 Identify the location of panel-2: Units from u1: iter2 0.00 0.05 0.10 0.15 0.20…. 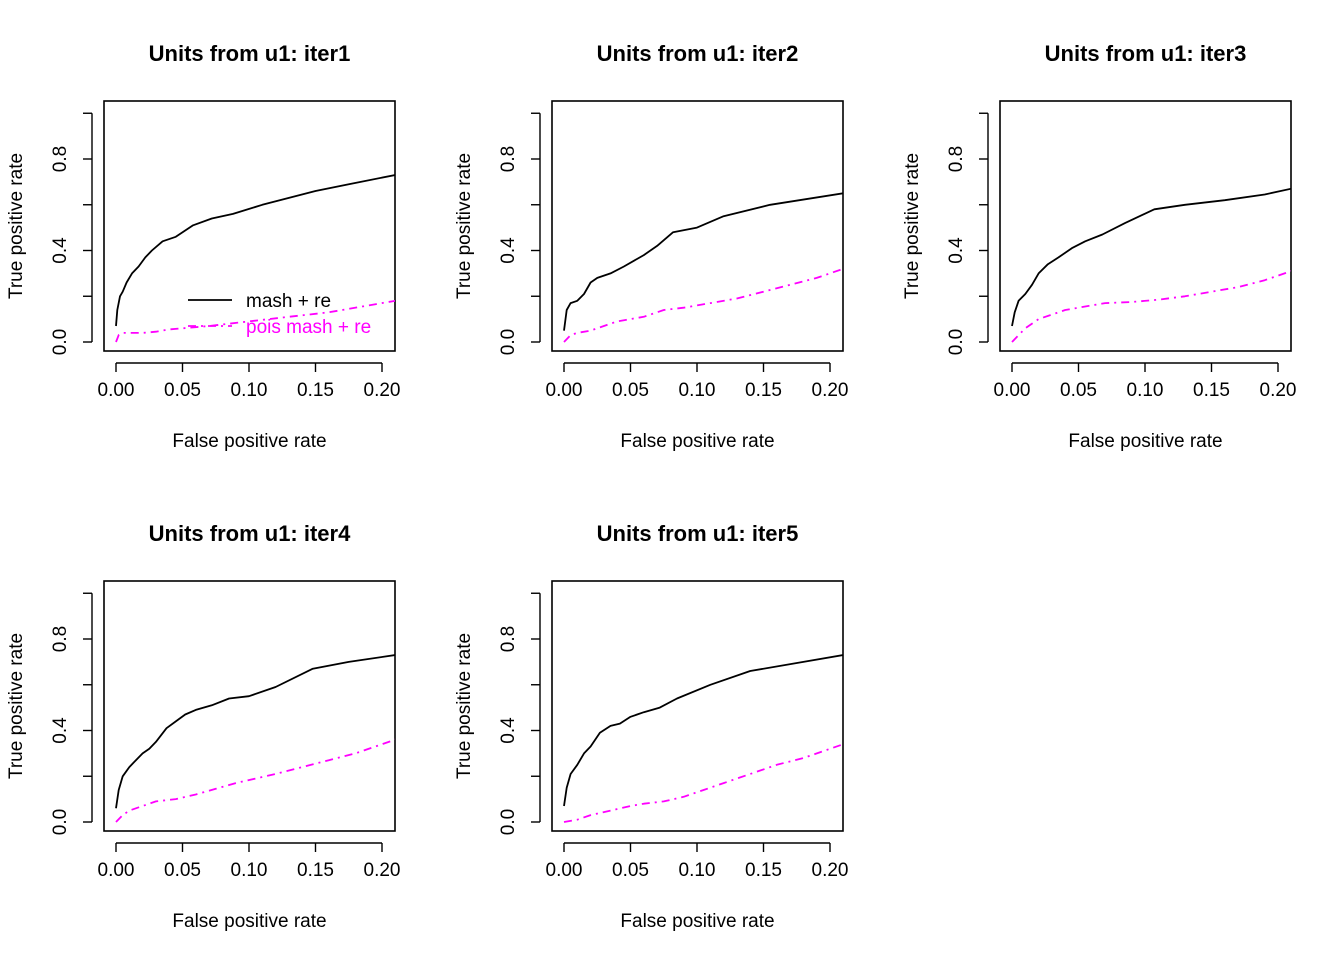
(651, 246).